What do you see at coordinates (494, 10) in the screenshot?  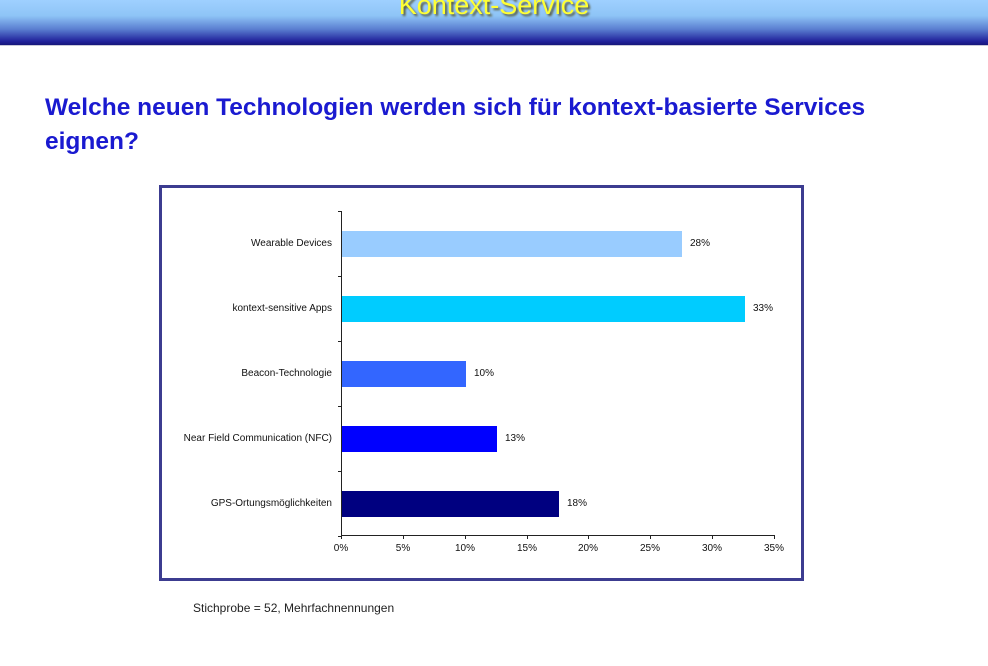 I see `header-title: Kontext-Service` at bounding box center [494, 10].